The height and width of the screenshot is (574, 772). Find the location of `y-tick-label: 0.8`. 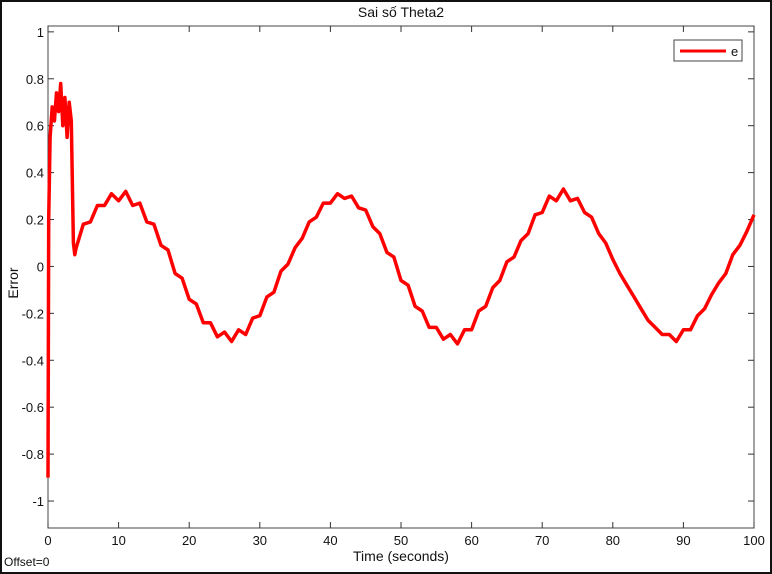

y-tick-label: 0.8 is located at coordinates (35, 79).